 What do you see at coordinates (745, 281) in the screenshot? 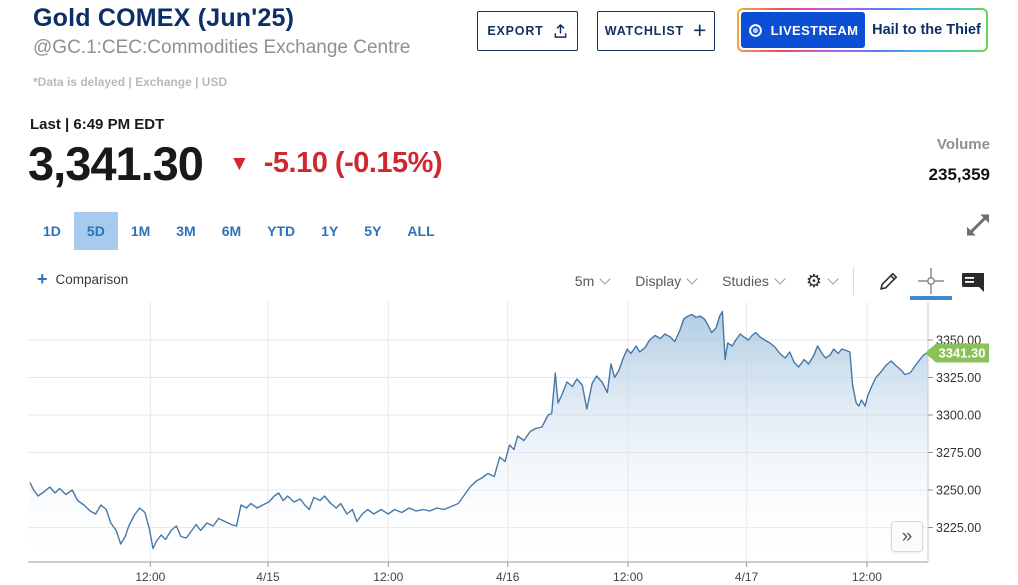
I see `studies-label: Studies` at bounding box center [745, 281].